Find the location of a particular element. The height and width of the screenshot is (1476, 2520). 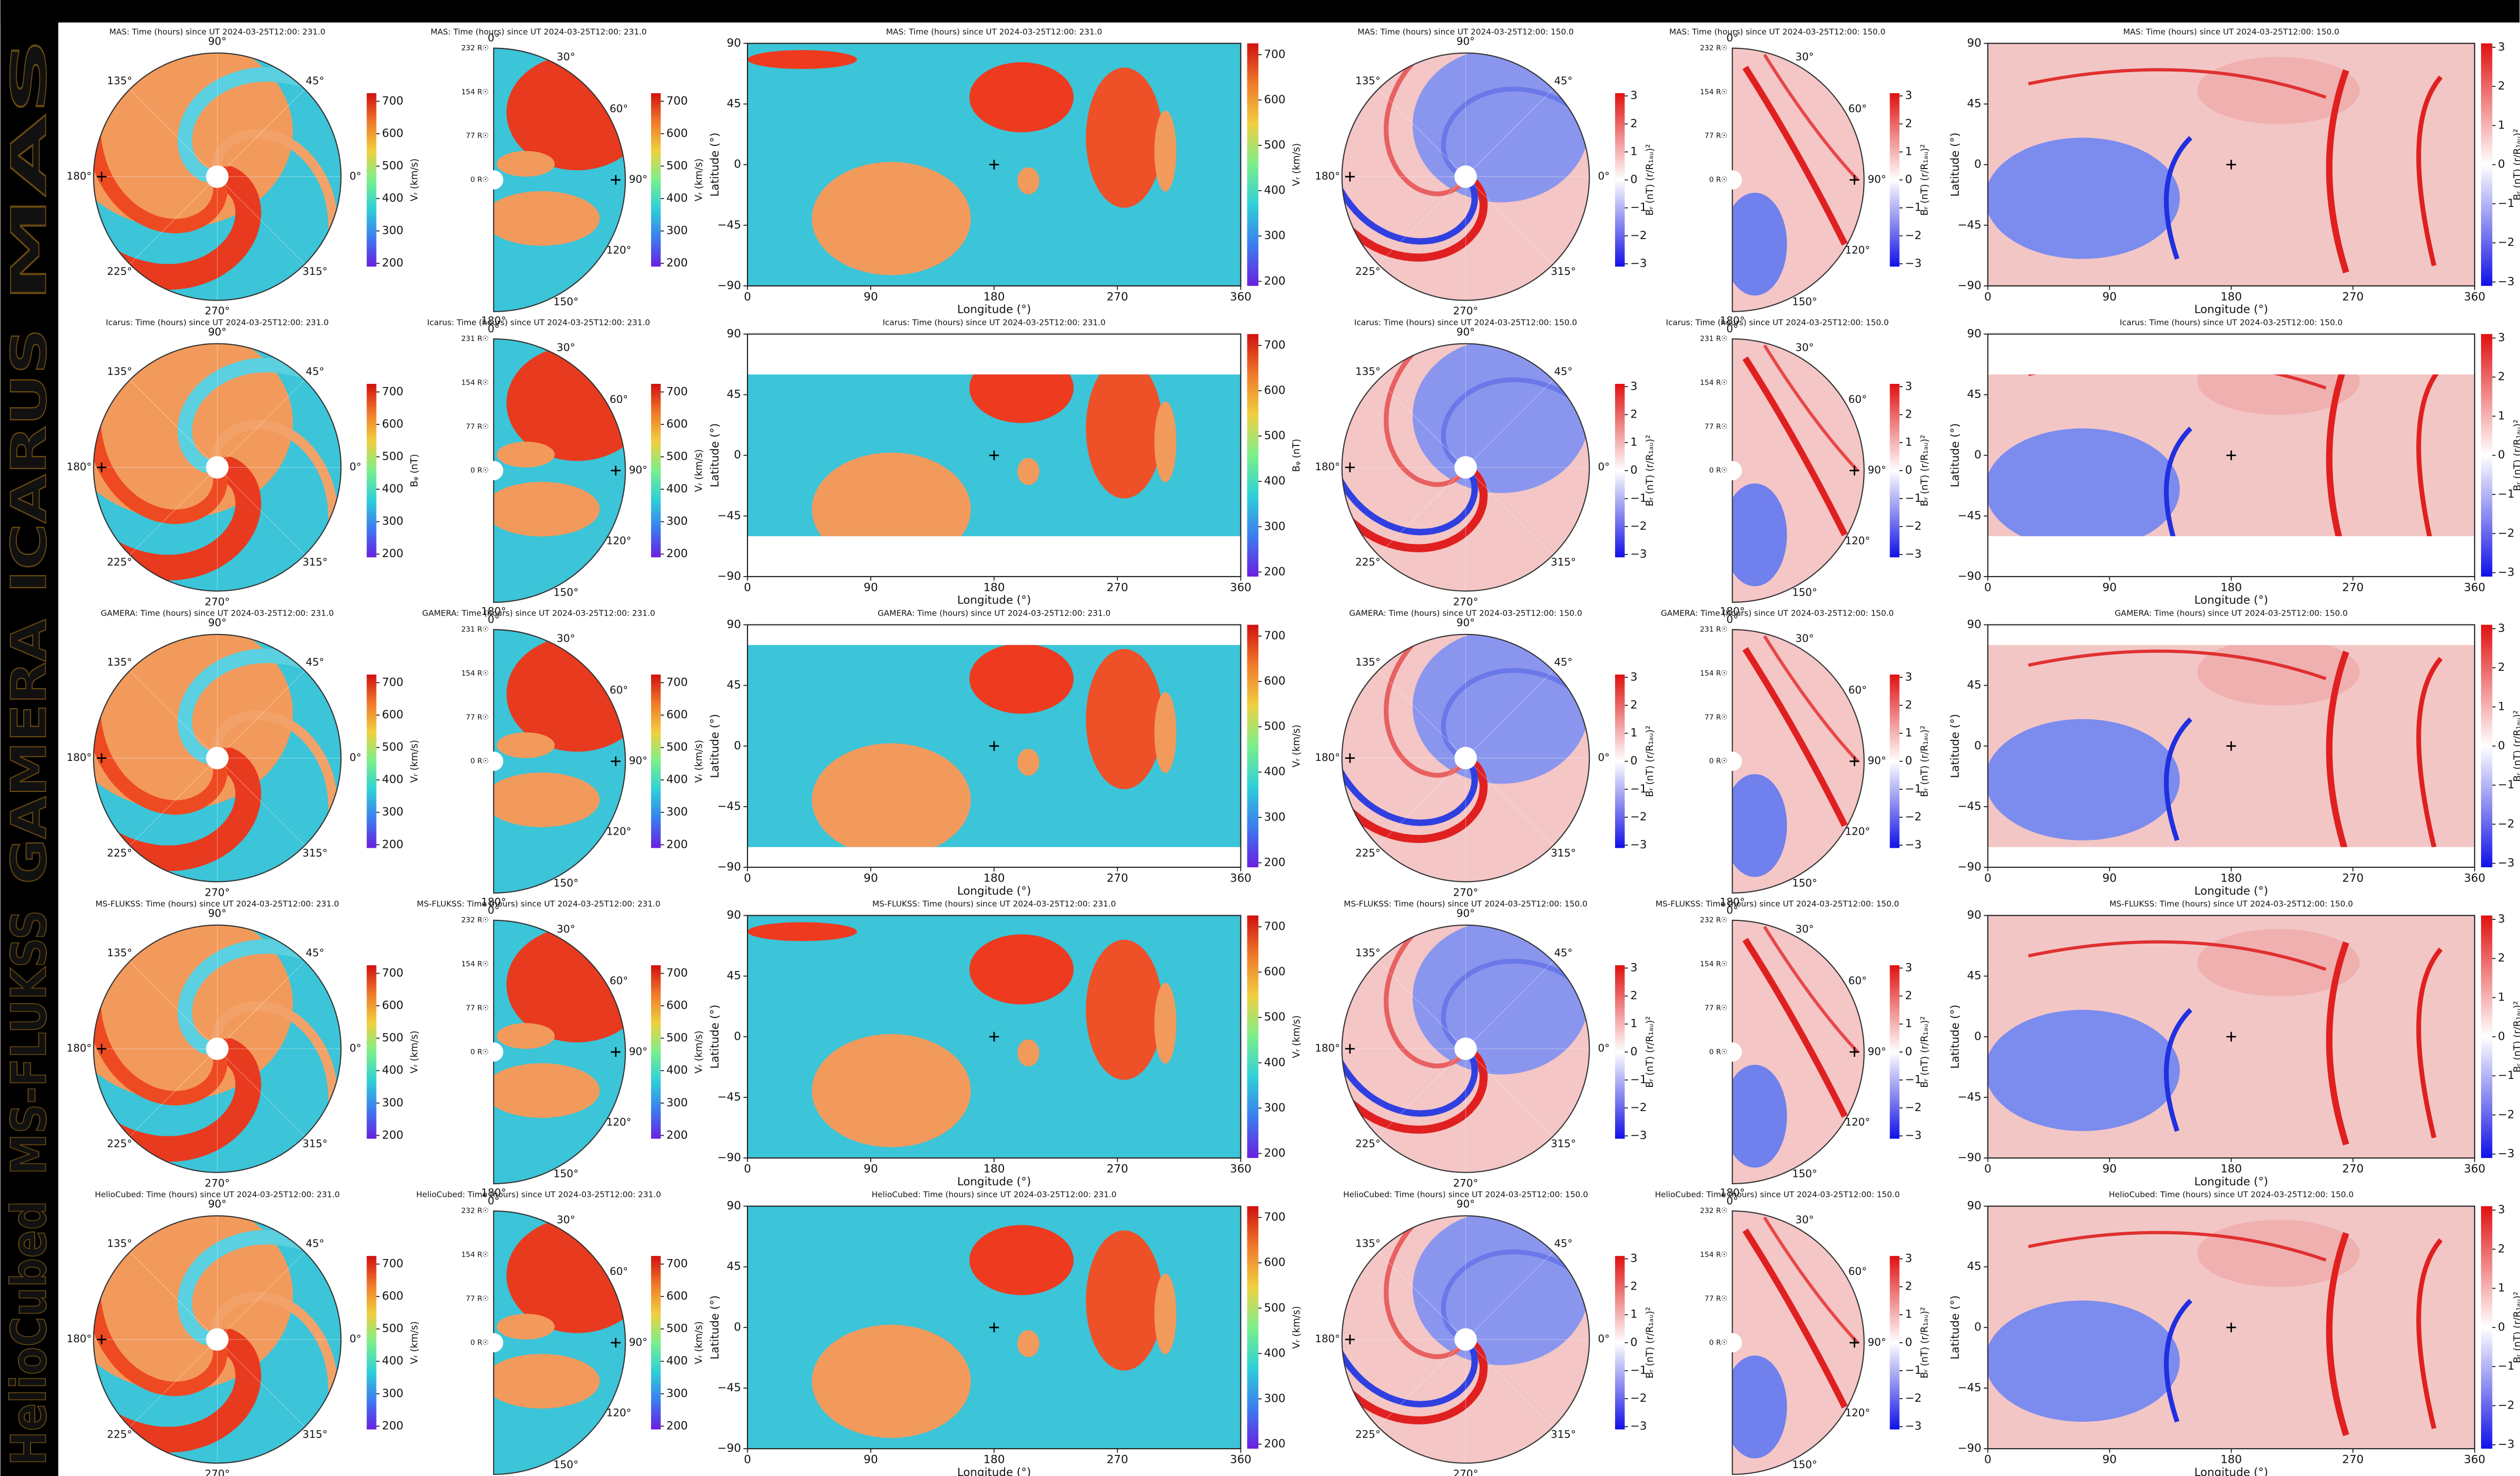

angle-label: 180° is located at coordinates (1327, 467).